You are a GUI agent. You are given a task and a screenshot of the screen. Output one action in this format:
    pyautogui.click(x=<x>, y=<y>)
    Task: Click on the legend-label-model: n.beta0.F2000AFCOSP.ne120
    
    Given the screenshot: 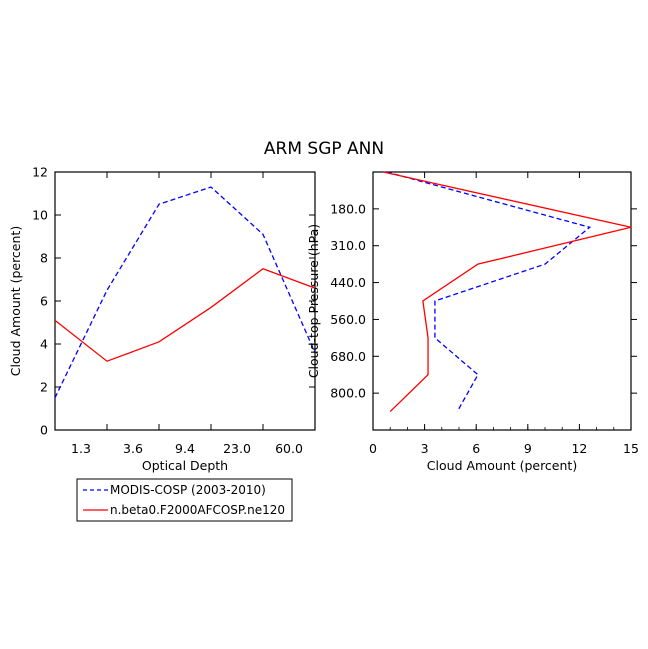 What is the action you would take?
    pyautogui.click(x=197, y=510)
    